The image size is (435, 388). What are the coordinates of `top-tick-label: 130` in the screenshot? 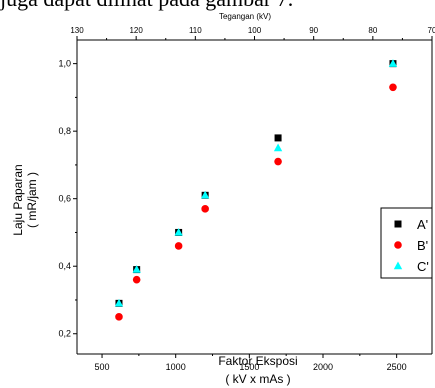 It's located at (77, 30).